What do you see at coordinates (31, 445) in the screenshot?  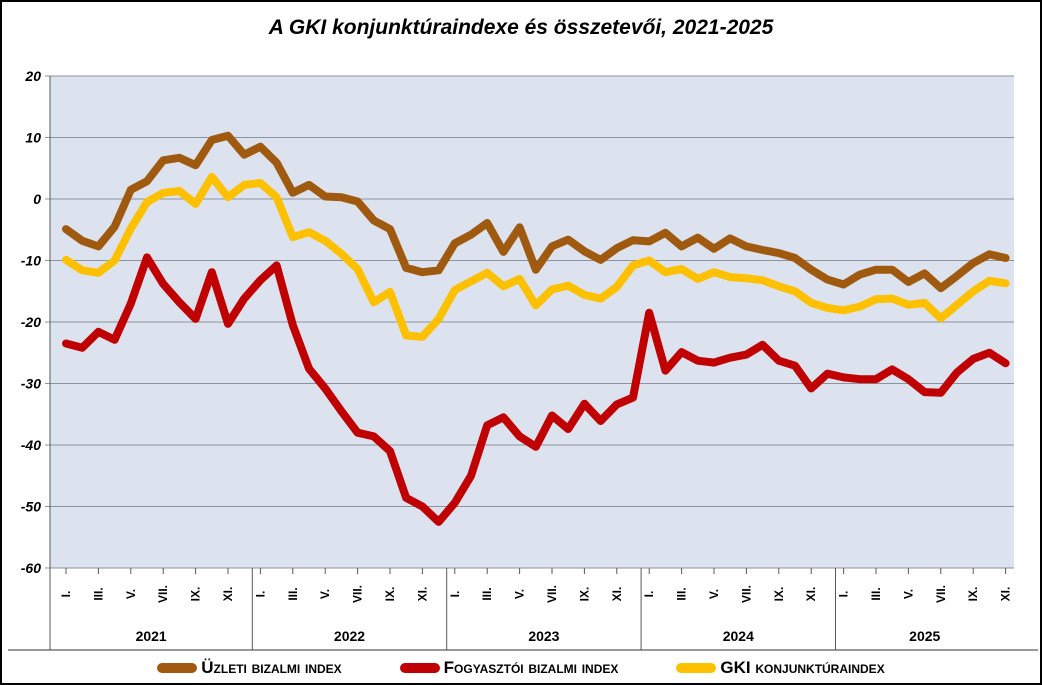 I see `y-axis-label: -40` at bounding box center [31, 445].